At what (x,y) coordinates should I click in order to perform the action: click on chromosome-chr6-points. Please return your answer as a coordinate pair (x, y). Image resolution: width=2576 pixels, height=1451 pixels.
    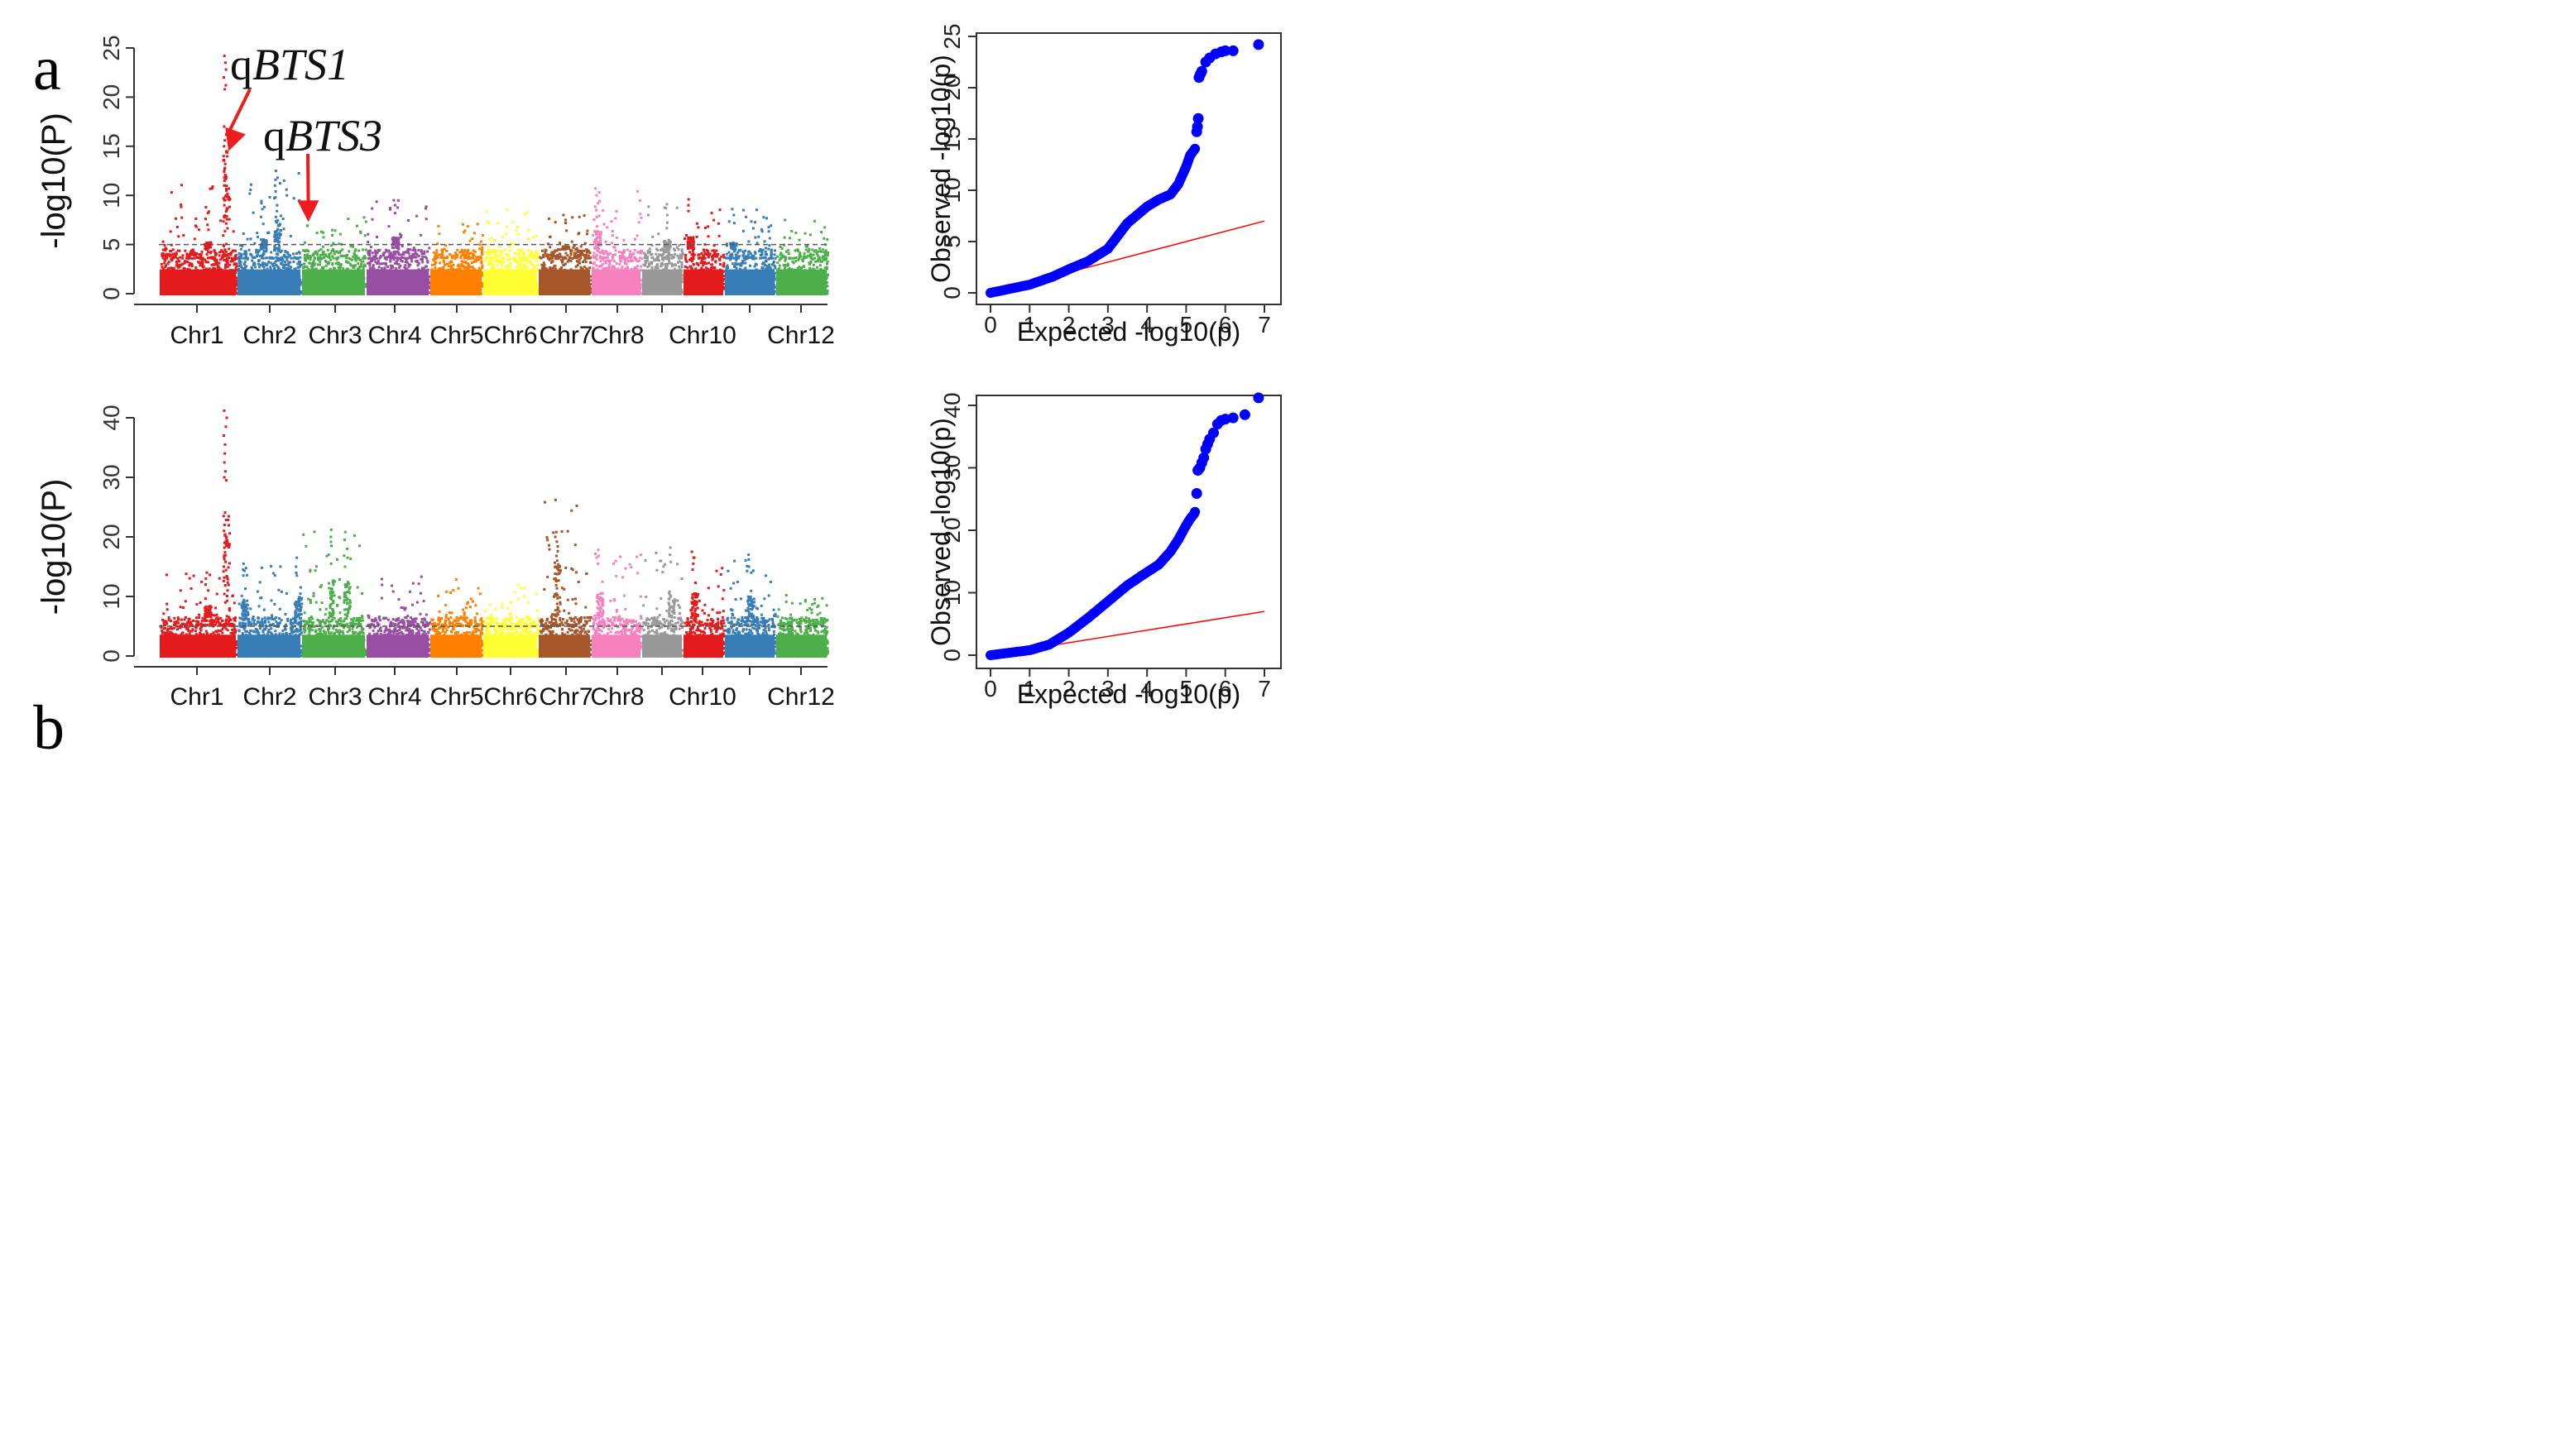
    Looking at the image, I should click on (512, 252).